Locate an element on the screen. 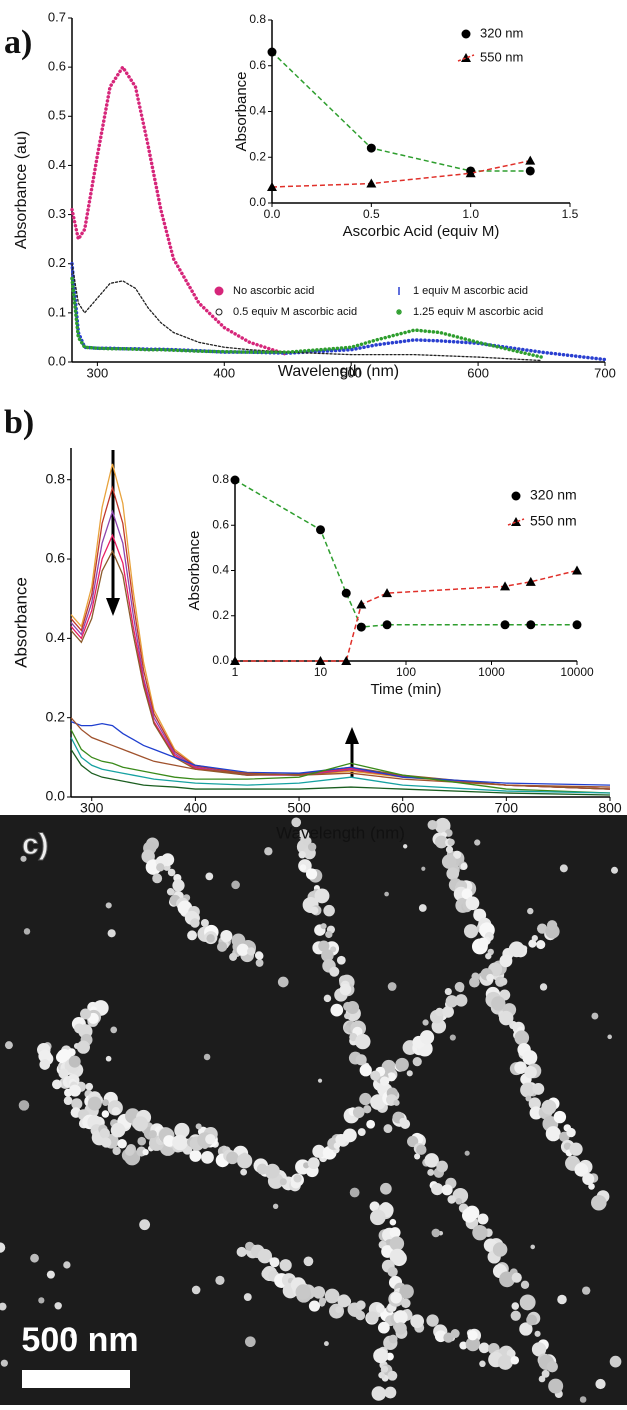 The image size is (627, 1410). x-tick-label: 500 is located at coordinates (351, 372).